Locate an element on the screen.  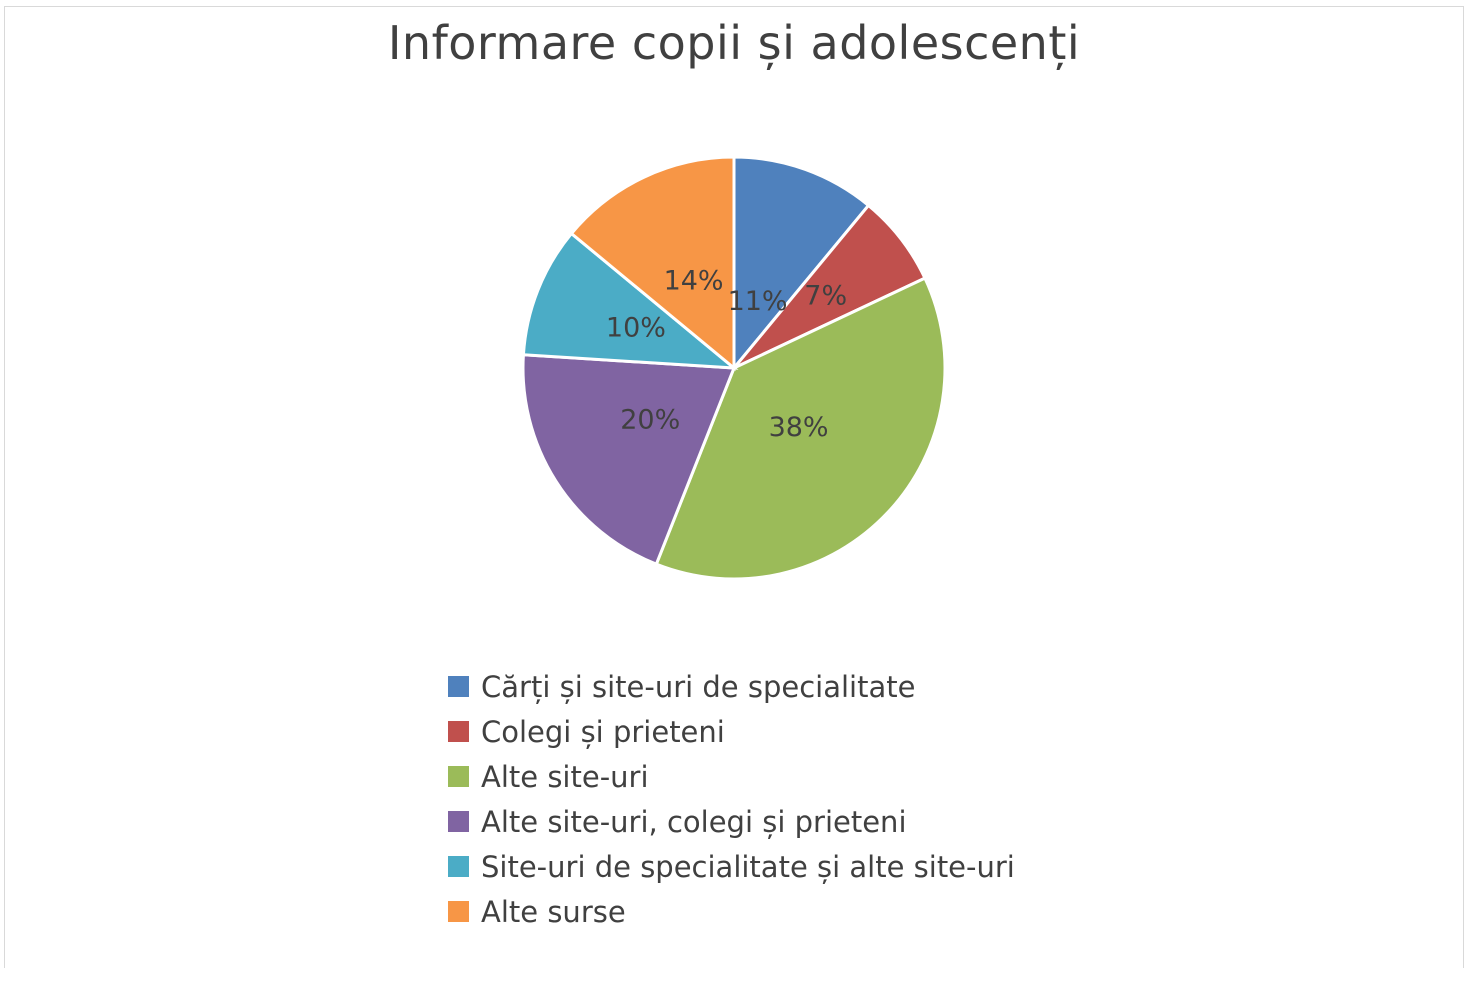
data-label-4: 20% is located at coordinates (650, 420).